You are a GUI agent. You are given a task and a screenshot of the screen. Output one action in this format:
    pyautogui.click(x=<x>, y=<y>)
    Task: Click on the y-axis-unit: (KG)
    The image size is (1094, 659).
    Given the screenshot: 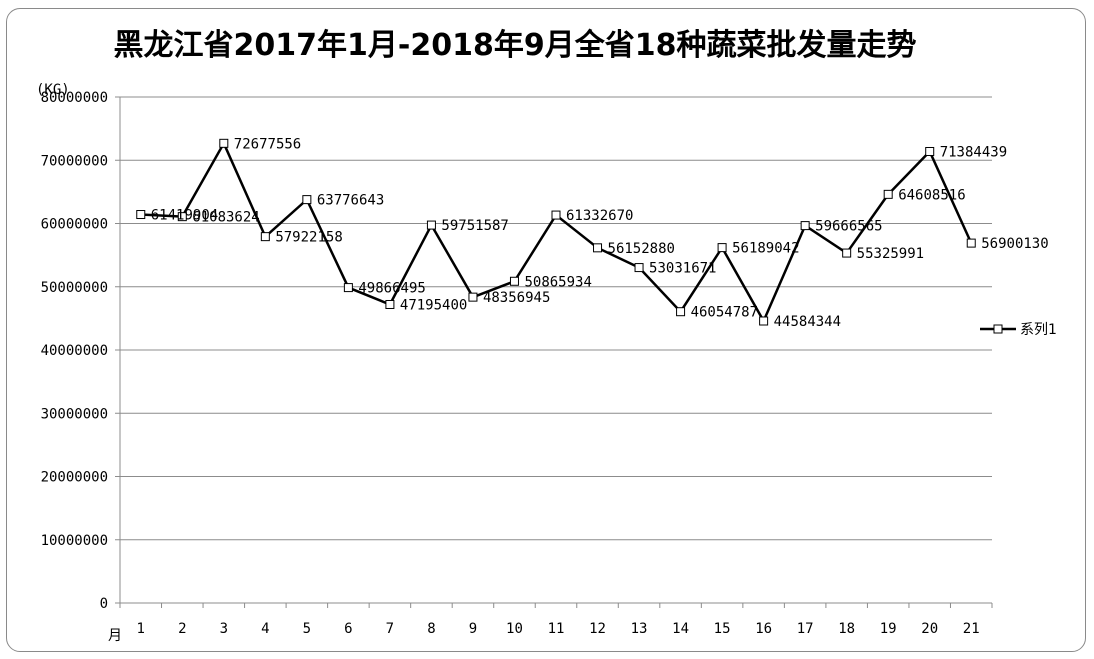 What is the action you would take?
    pyautogui.click(x=53, y=90)
    